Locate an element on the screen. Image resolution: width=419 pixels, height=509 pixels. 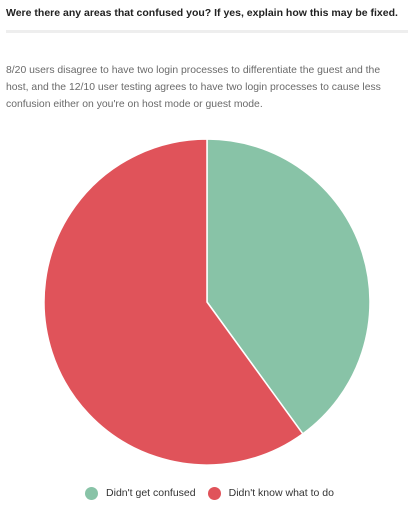
legend-item-didnt-know-what-to-do: Didn't know what to do is located at coordinates (270, 493).